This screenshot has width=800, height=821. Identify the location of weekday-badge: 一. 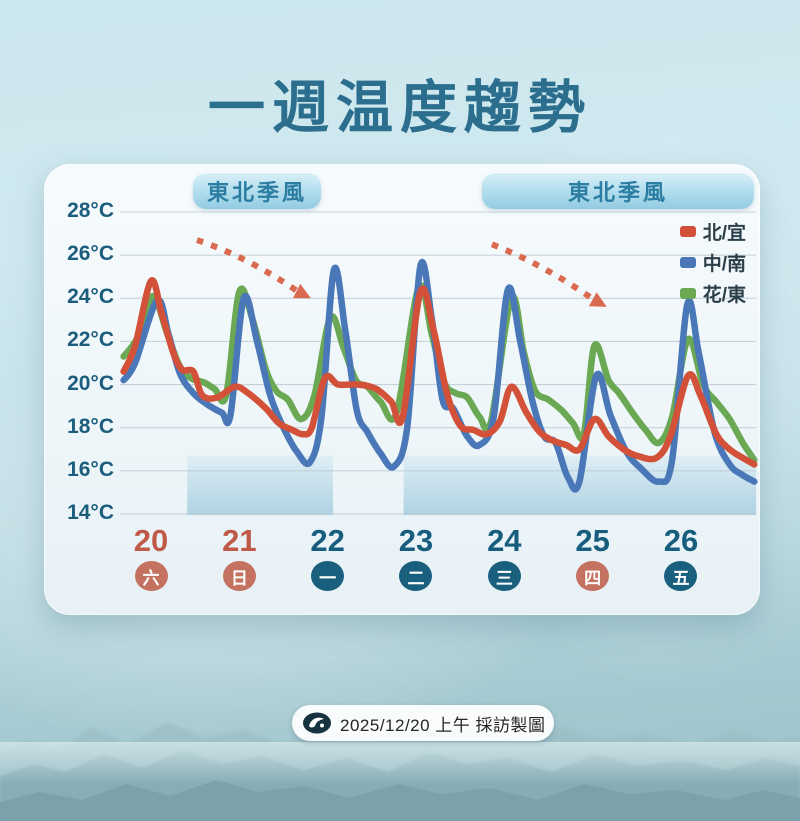
(328, 576).